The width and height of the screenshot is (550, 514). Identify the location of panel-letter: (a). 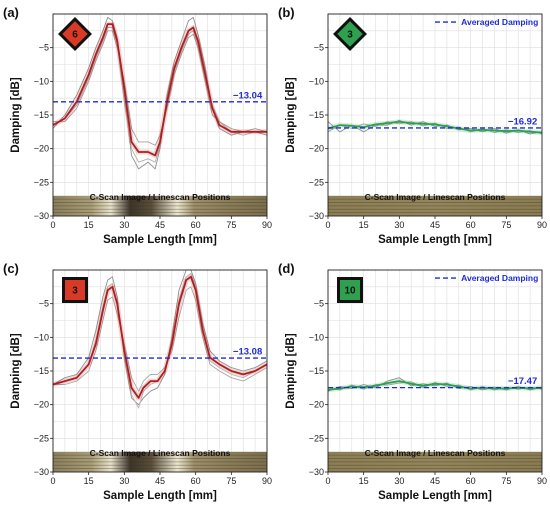
(11, 12).